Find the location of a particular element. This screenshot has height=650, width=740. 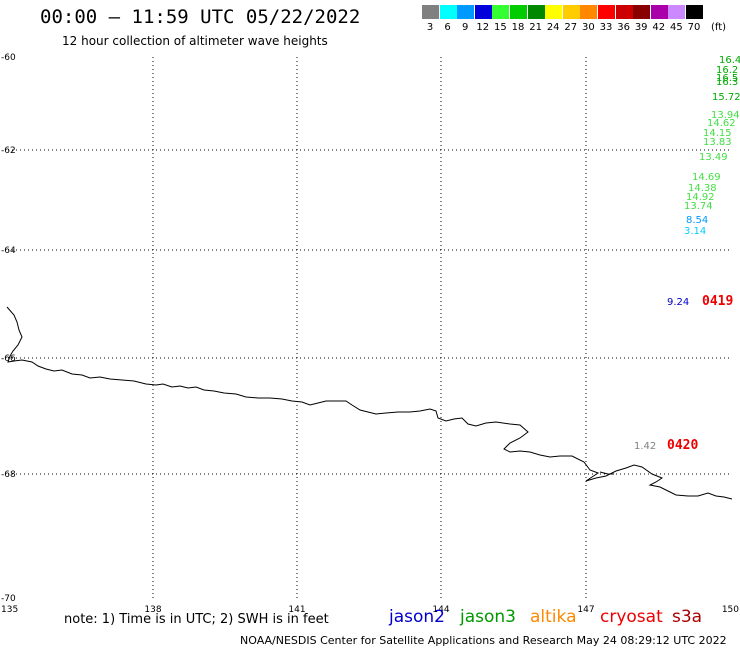

antarctic-coastline-inlet is located at coordinates (606, 473).